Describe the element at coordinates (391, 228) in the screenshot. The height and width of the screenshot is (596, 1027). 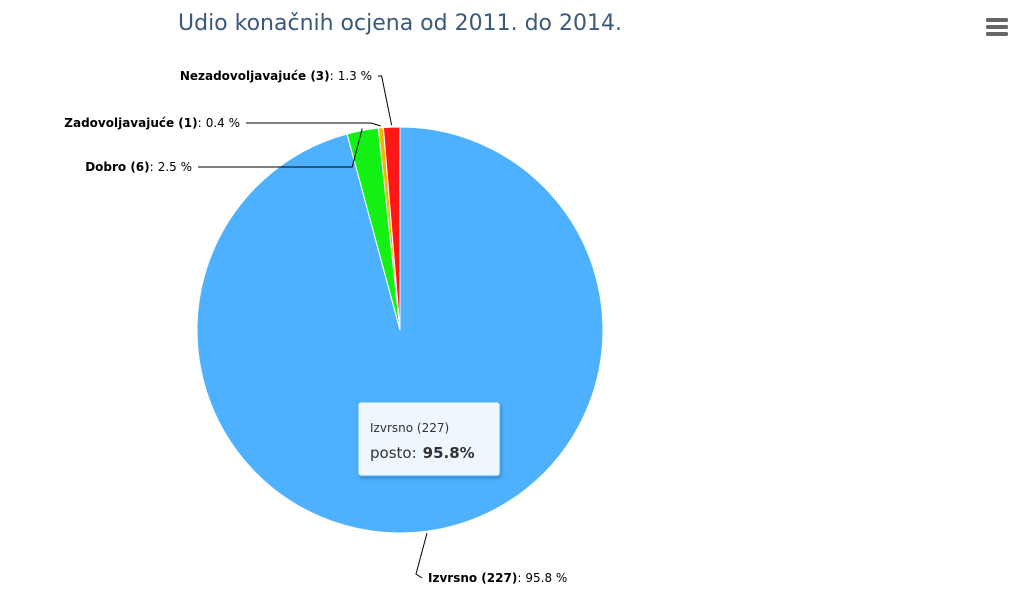
I see `pie-slice` at that location.